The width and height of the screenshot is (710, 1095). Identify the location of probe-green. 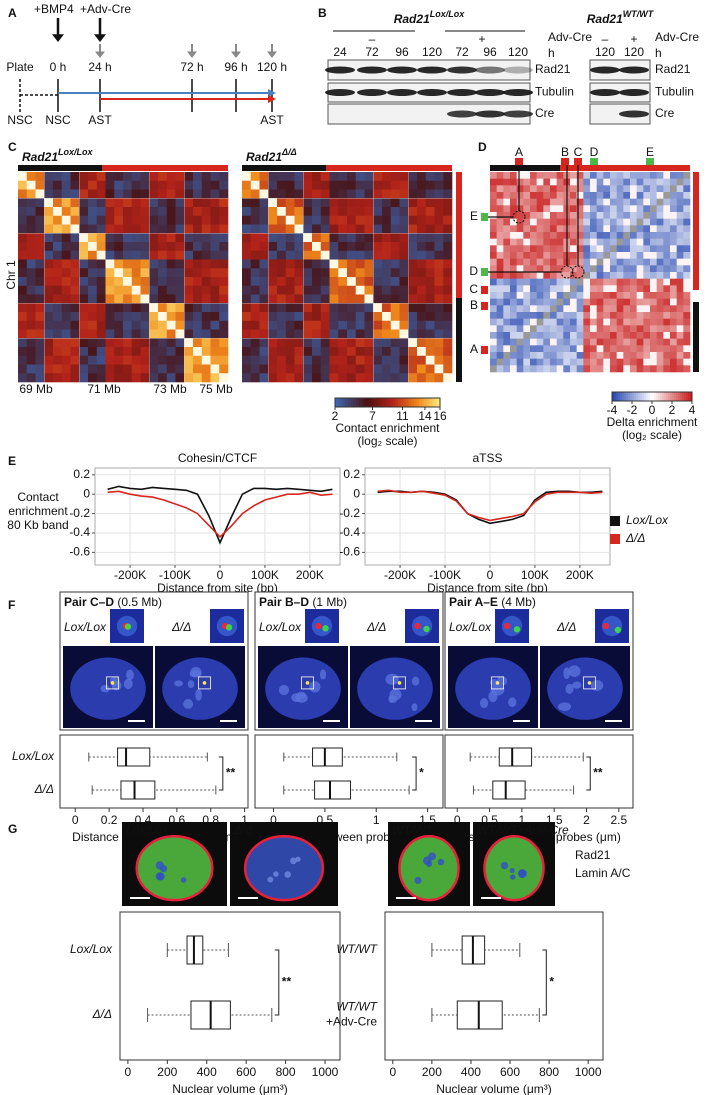
(618, 630).